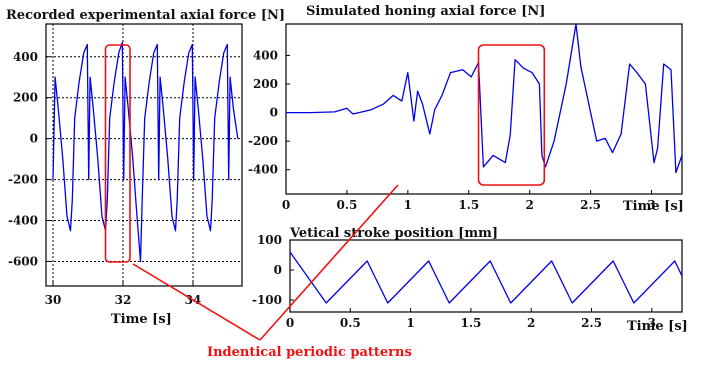  What do you see at coordinates (141, 319) in the screenshot?
I see `recorded-x-axis-label: Time [s]` at bounding box center [141, 319].